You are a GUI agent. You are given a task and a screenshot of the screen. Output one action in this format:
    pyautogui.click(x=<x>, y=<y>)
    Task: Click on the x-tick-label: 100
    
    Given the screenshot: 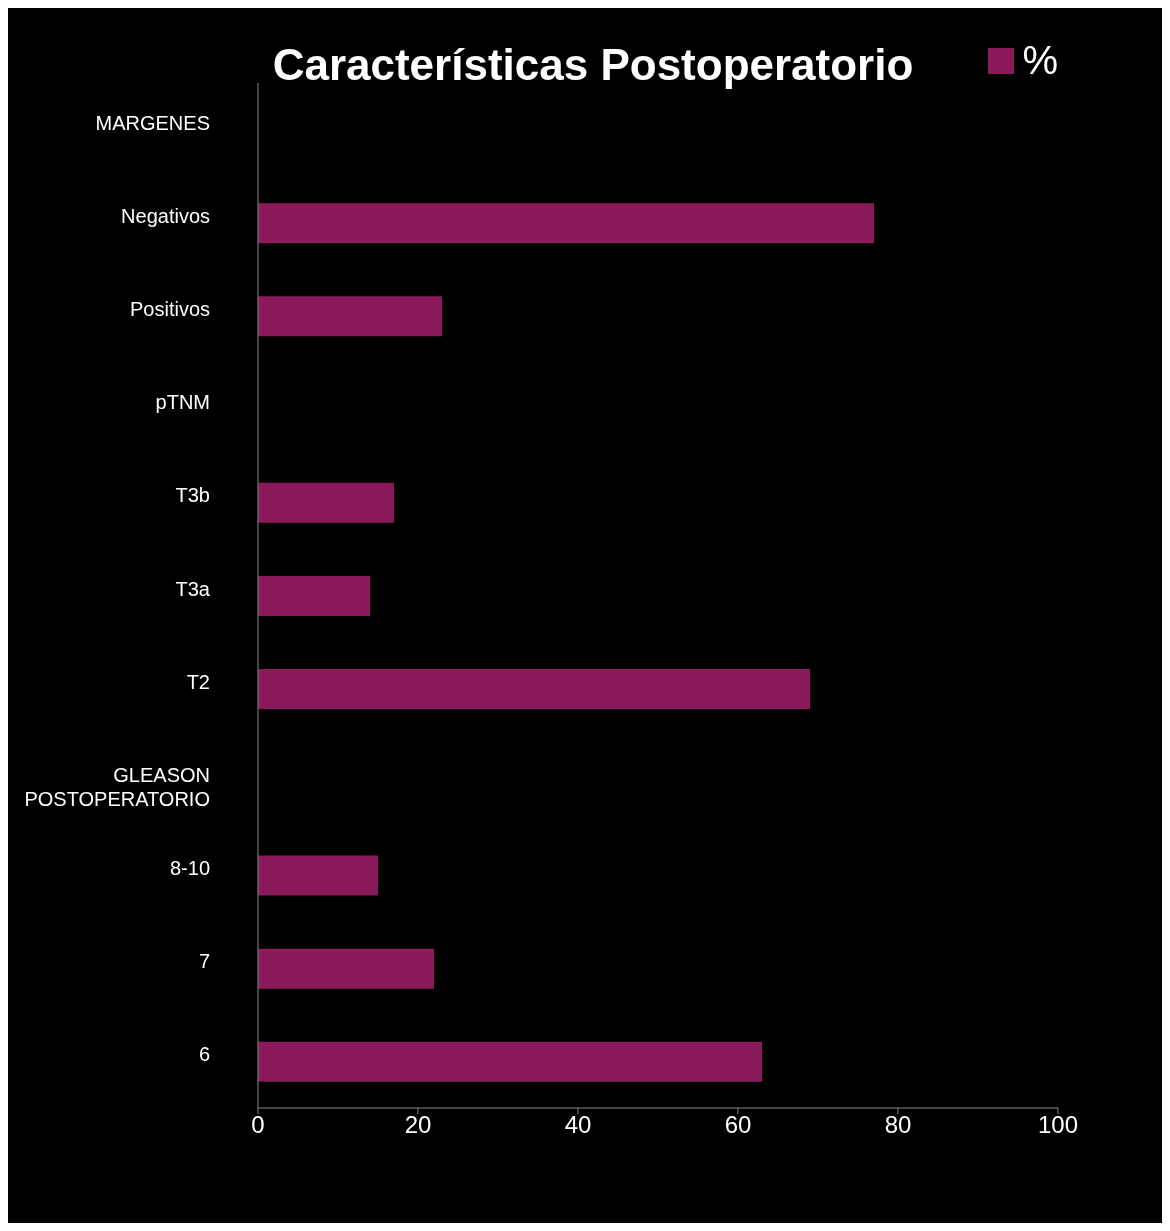 What is the action you would take?
    pyautogui.click(x=1058, y=1125)
    